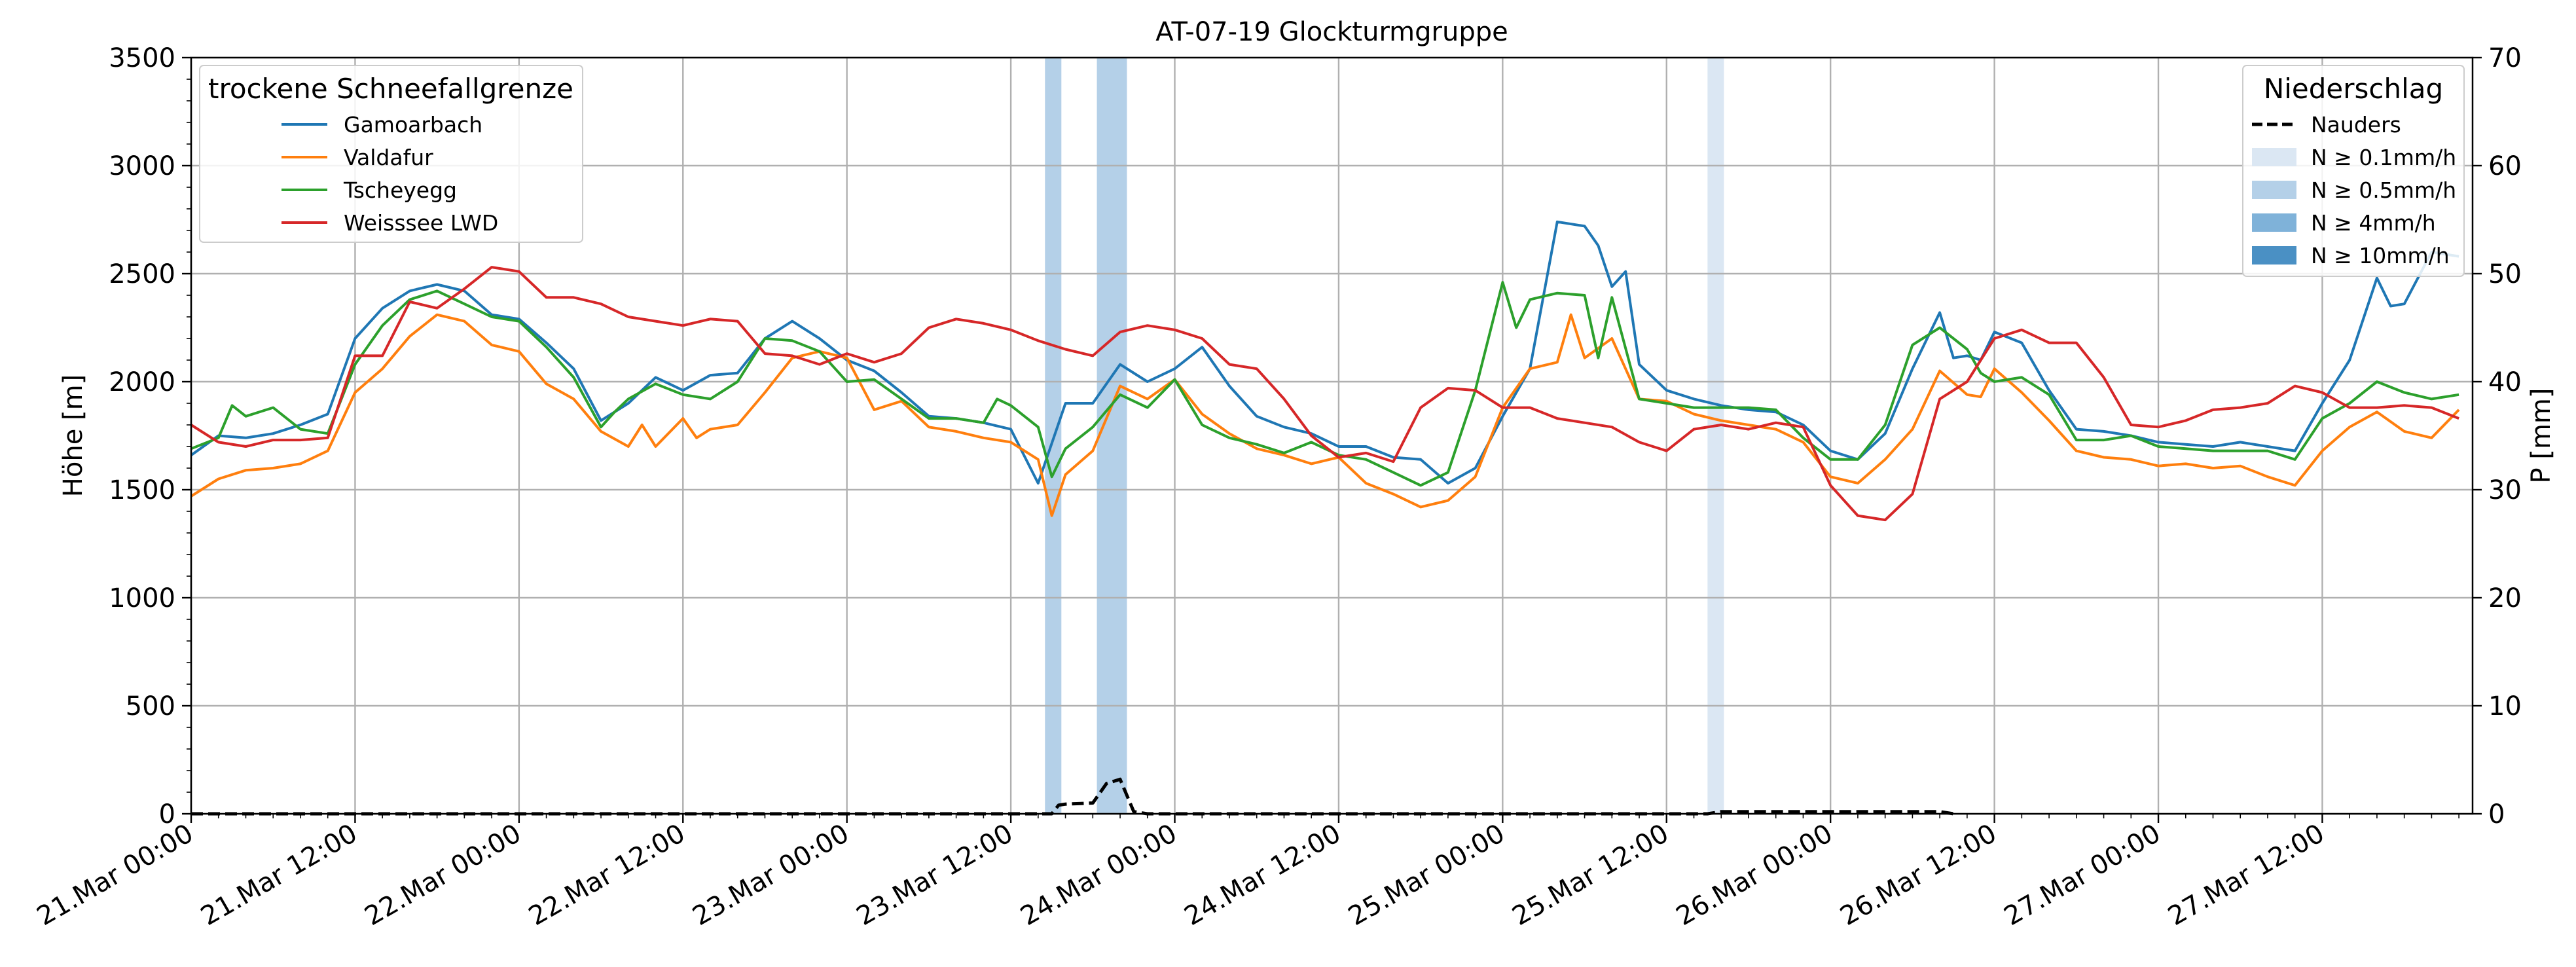 The height and width of the screenshot is (967, 2576). I want to click on y-axis-label-right: P [mm], so click(2541, 436).